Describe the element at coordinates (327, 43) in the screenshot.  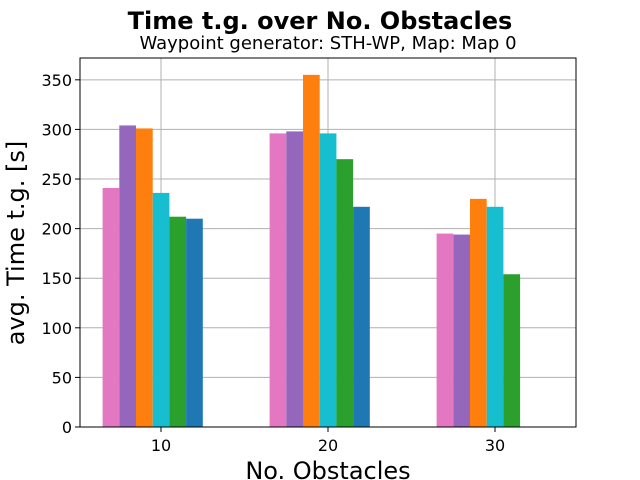
I see `chart-subtitle: Waypoint generator: STH-WP, Map: Map 0` at that location.